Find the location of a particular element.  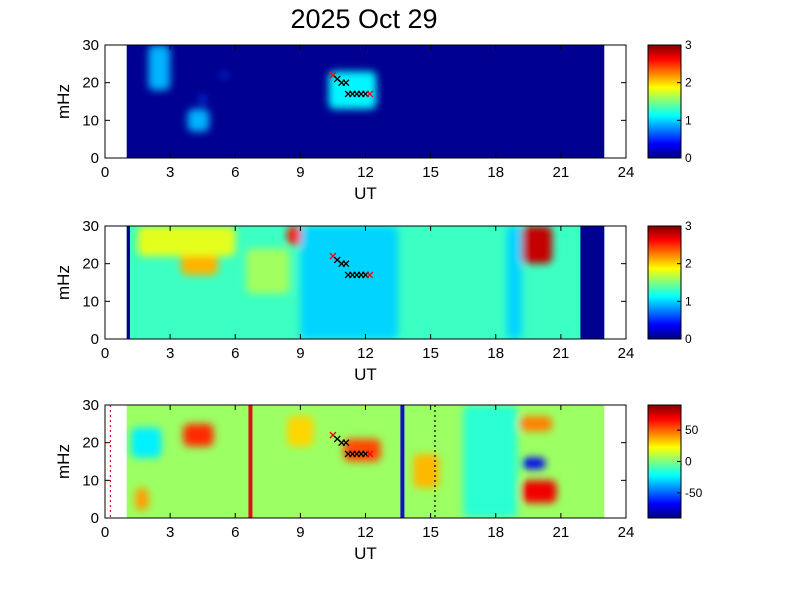

colorbar-tick-label: -50 is located at coordinates (694, 493).